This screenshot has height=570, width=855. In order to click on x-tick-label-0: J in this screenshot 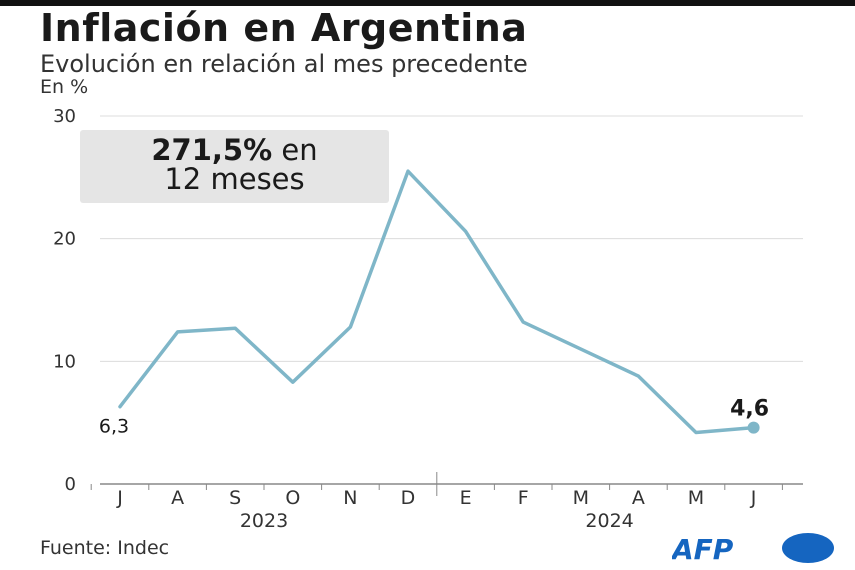, I will do `click(119, 498)`.